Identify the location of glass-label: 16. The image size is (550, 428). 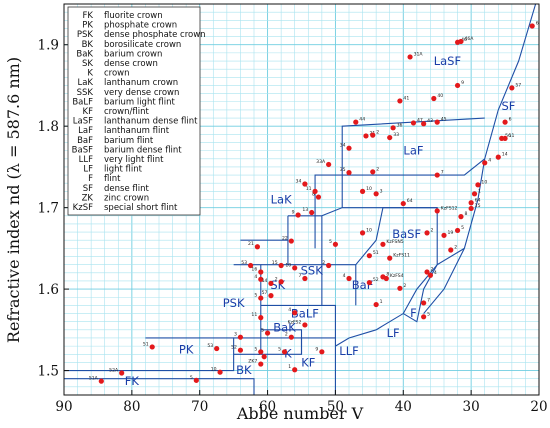
(254, 269).